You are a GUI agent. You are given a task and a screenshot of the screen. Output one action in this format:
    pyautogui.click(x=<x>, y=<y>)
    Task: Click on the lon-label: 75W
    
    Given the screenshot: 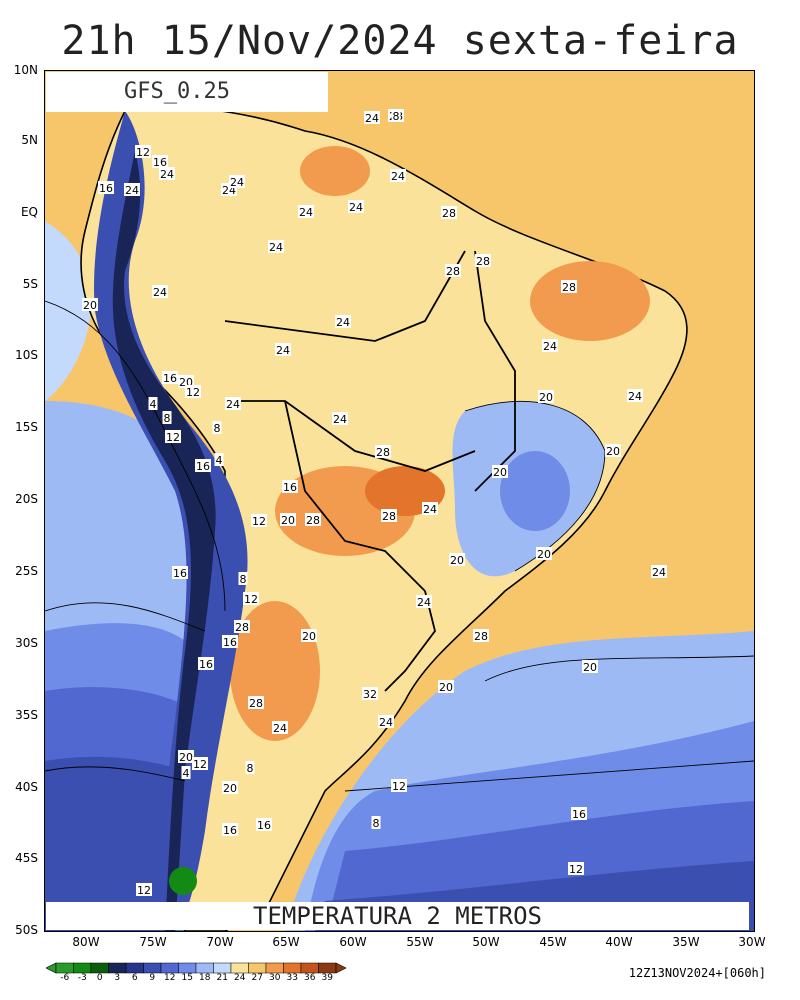 What is the action you would take?
    pyautogui.click(x=153, y=942)
    